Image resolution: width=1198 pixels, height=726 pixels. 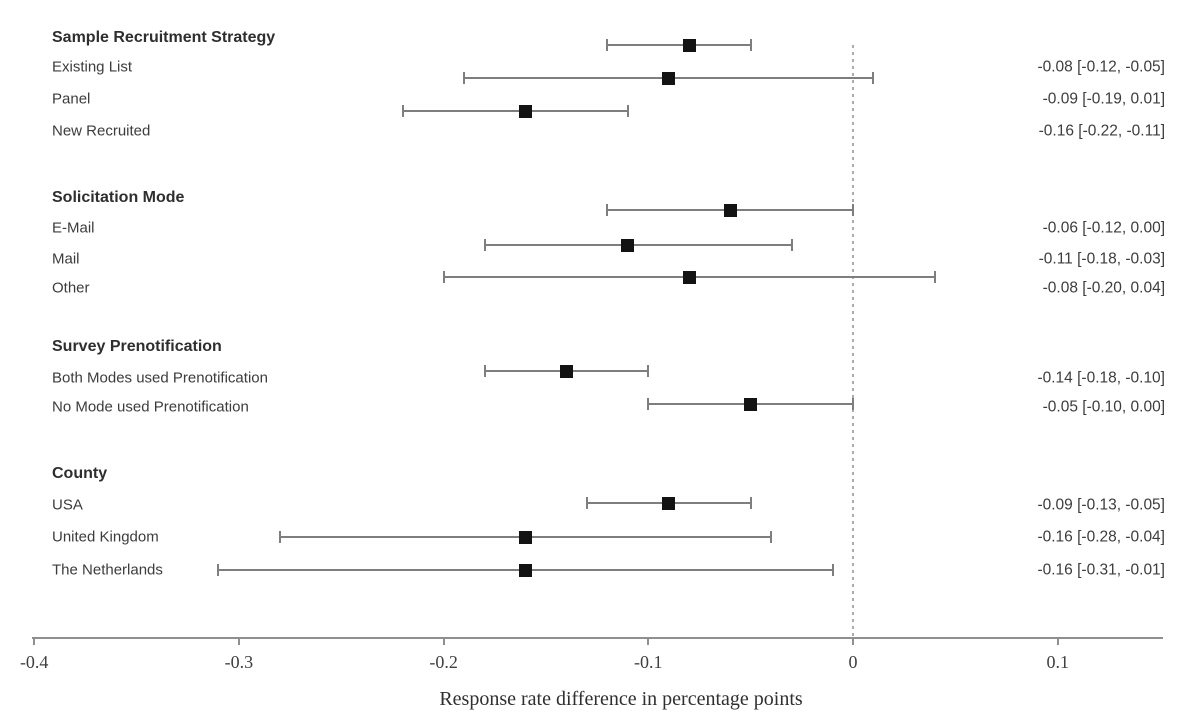 I want to click on x-axis-tick-label: -0.1, so click(x=648, y=662).